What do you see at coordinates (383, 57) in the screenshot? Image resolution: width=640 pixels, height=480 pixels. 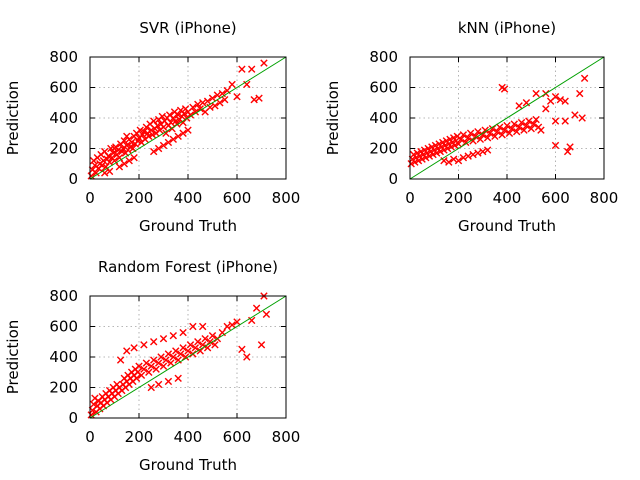 I see `y-tick-label: 800` at bounding box center [383, 57].